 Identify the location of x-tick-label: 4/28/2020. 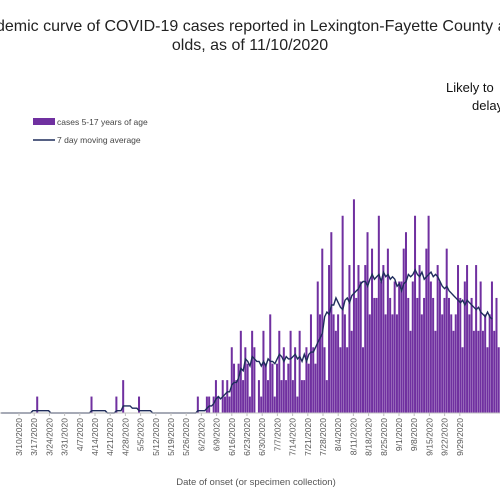
(125, 437).